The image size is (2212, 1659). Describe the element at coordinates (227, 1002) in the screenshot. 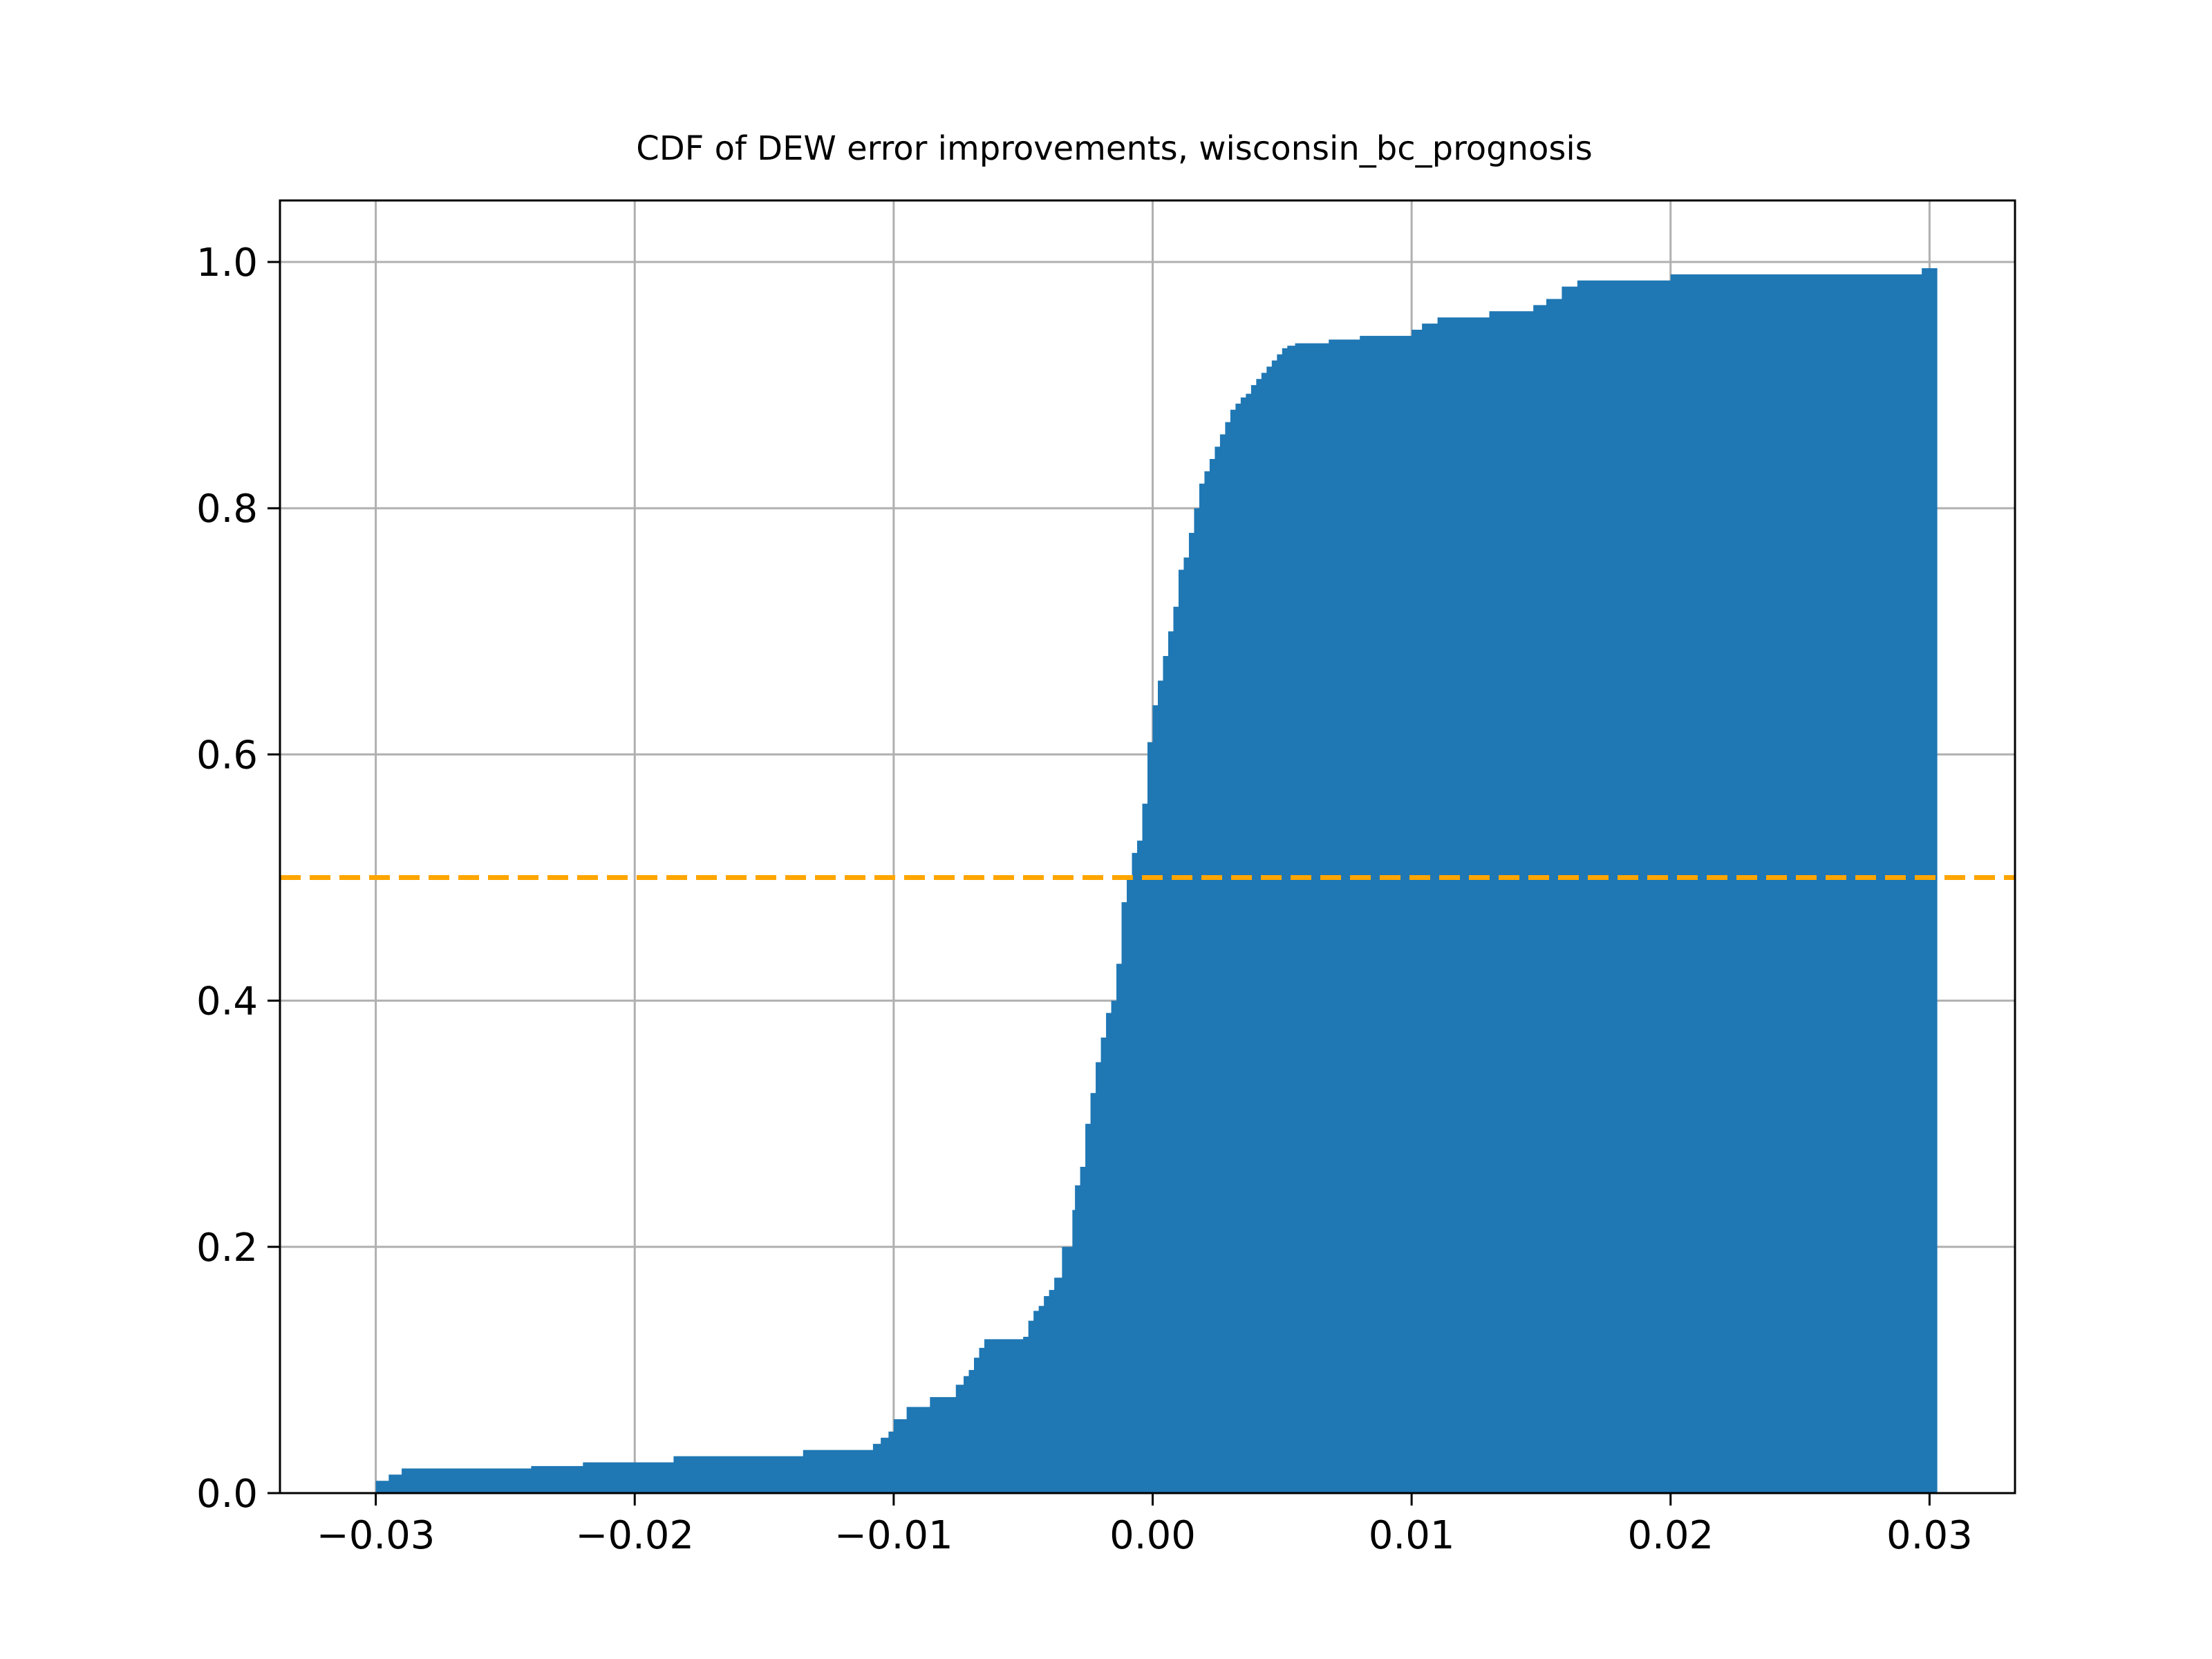

I see `y-tick-label-2: 0.4` at that location.